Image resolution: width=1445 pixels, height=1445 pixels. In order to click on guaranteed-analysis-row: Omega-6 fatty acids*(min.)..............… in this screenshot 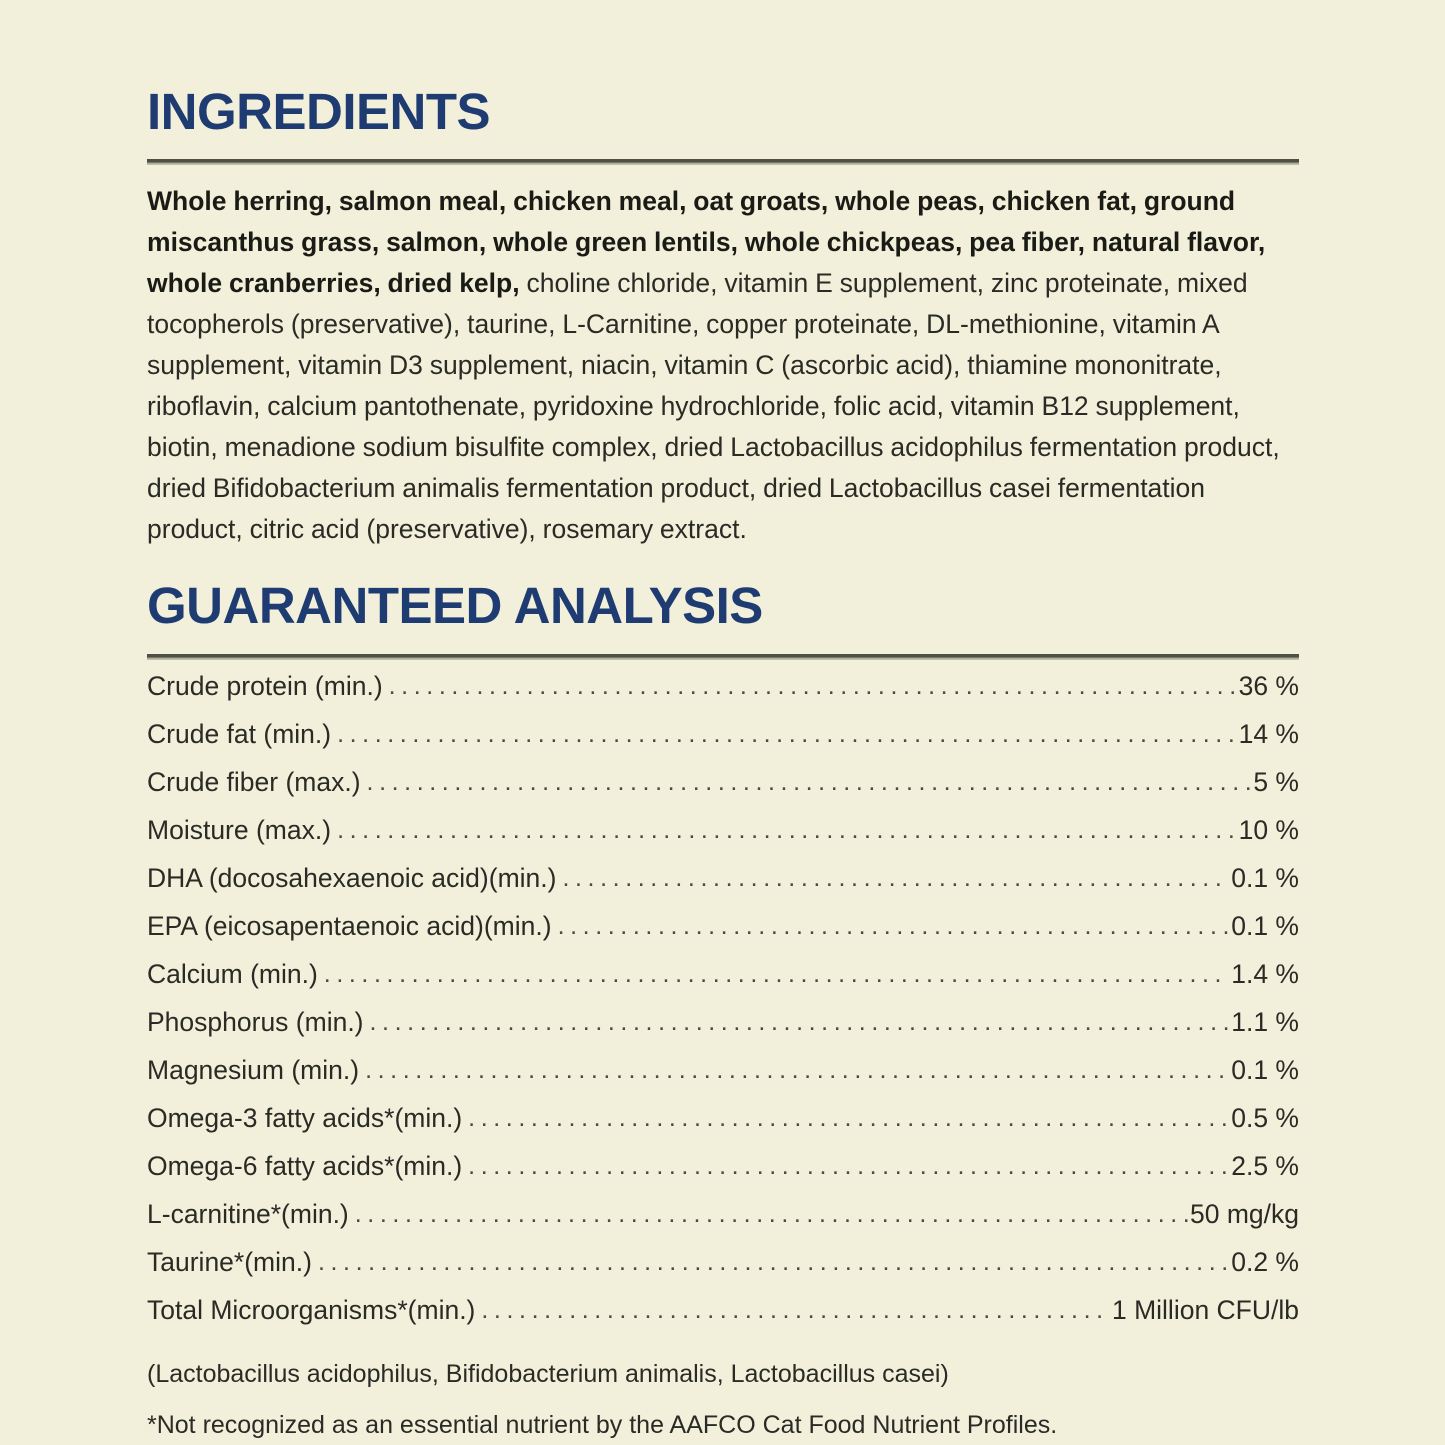, I will do `click(723, 1175)`.